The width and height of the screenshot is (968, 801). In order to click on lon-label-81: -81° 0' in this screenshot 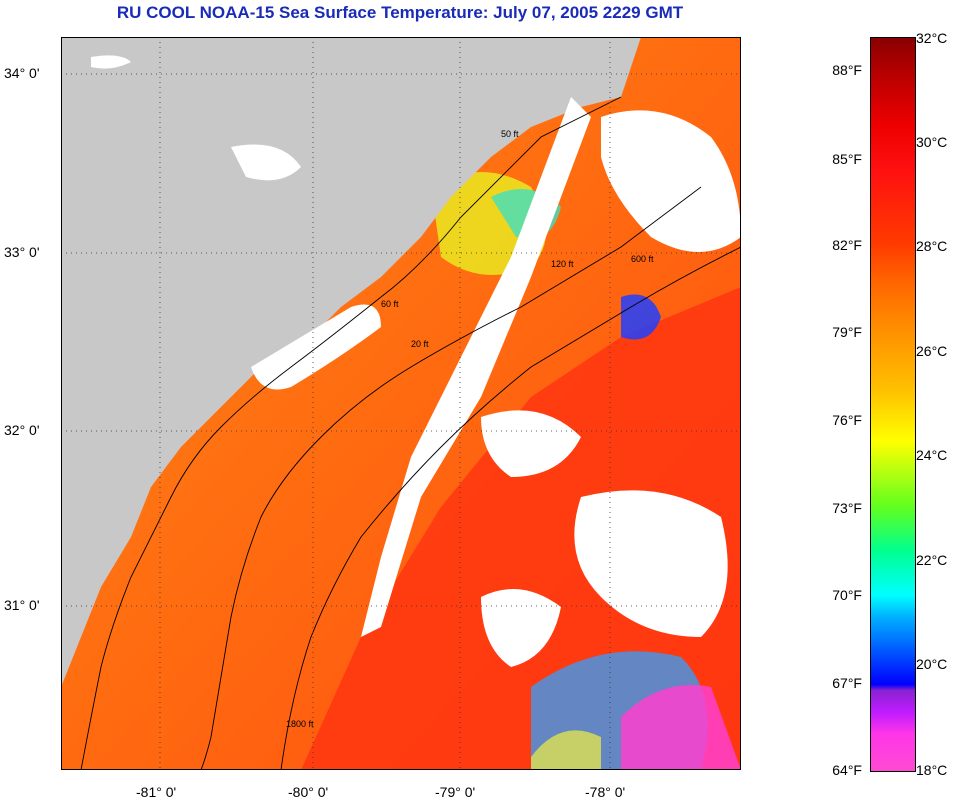, I will do `click(156, 792)`.